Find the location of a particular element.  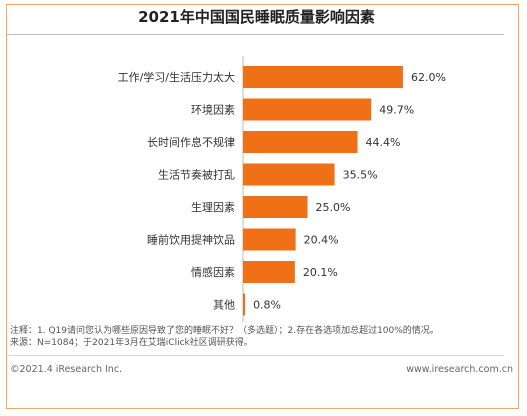

copyright-text: ©2021.4 iResearch Inc. is located at coordinates (66, 369).